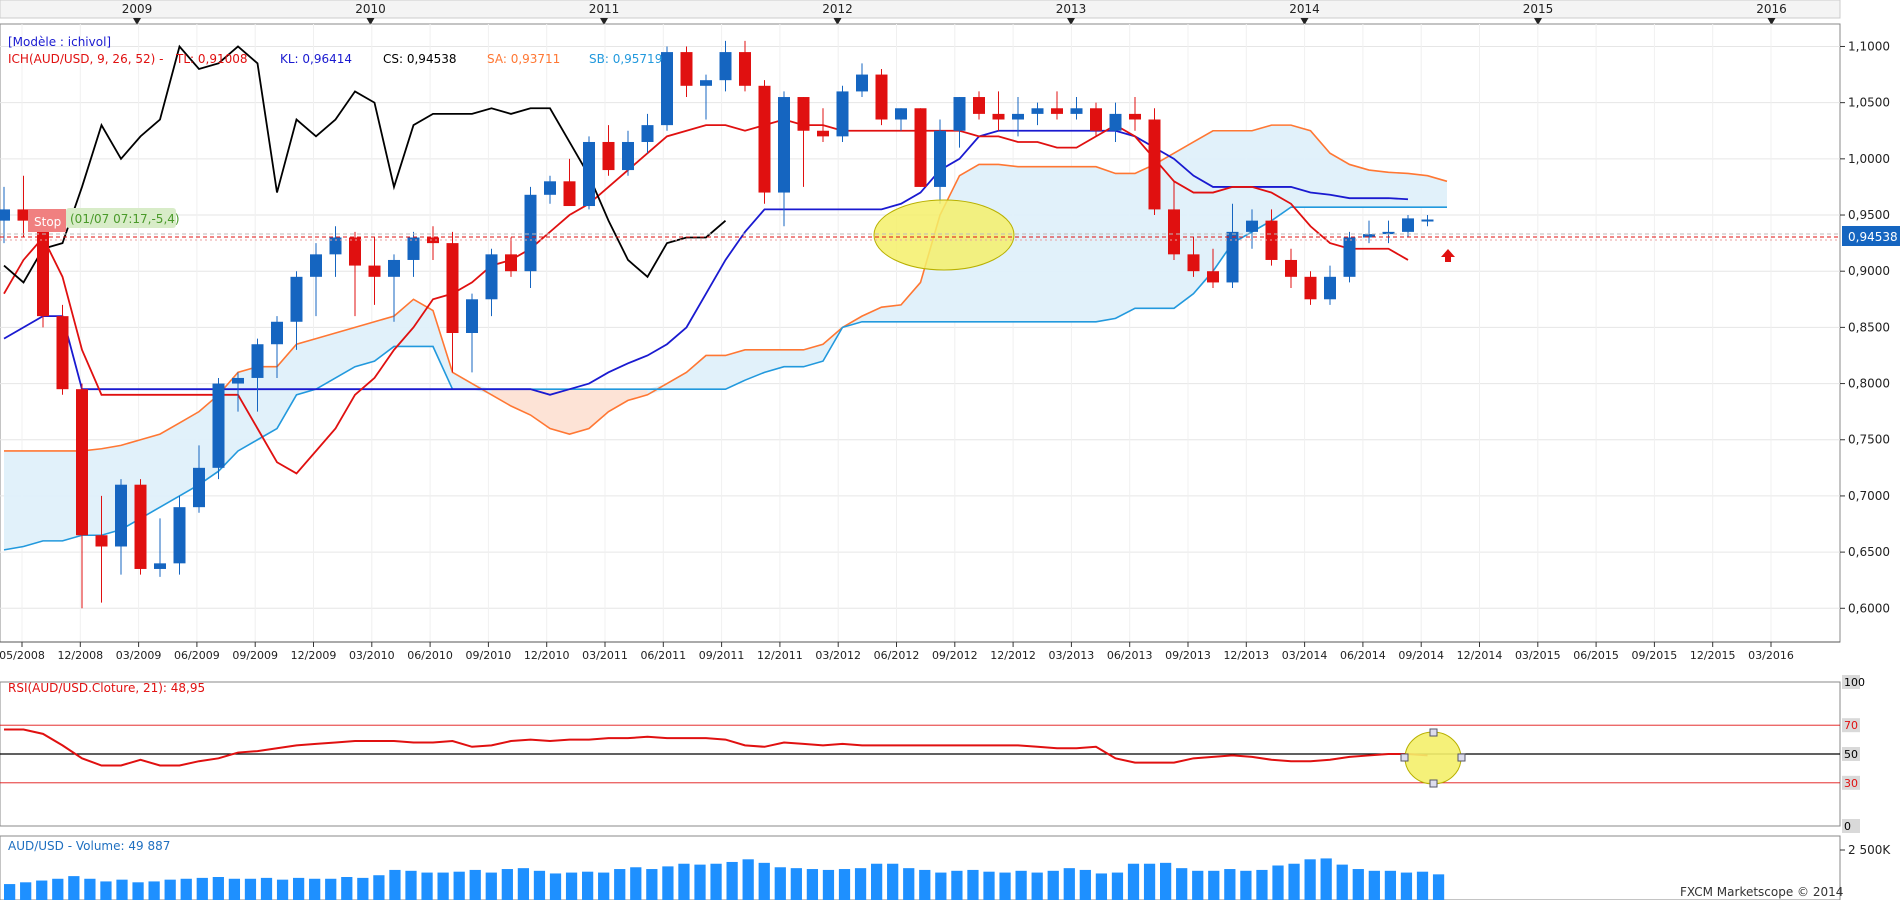  What do you see at coordinates (722, 655) in the screenshot?
I see `date-tick-label: 09/2011` at bounding box center [722, 655].